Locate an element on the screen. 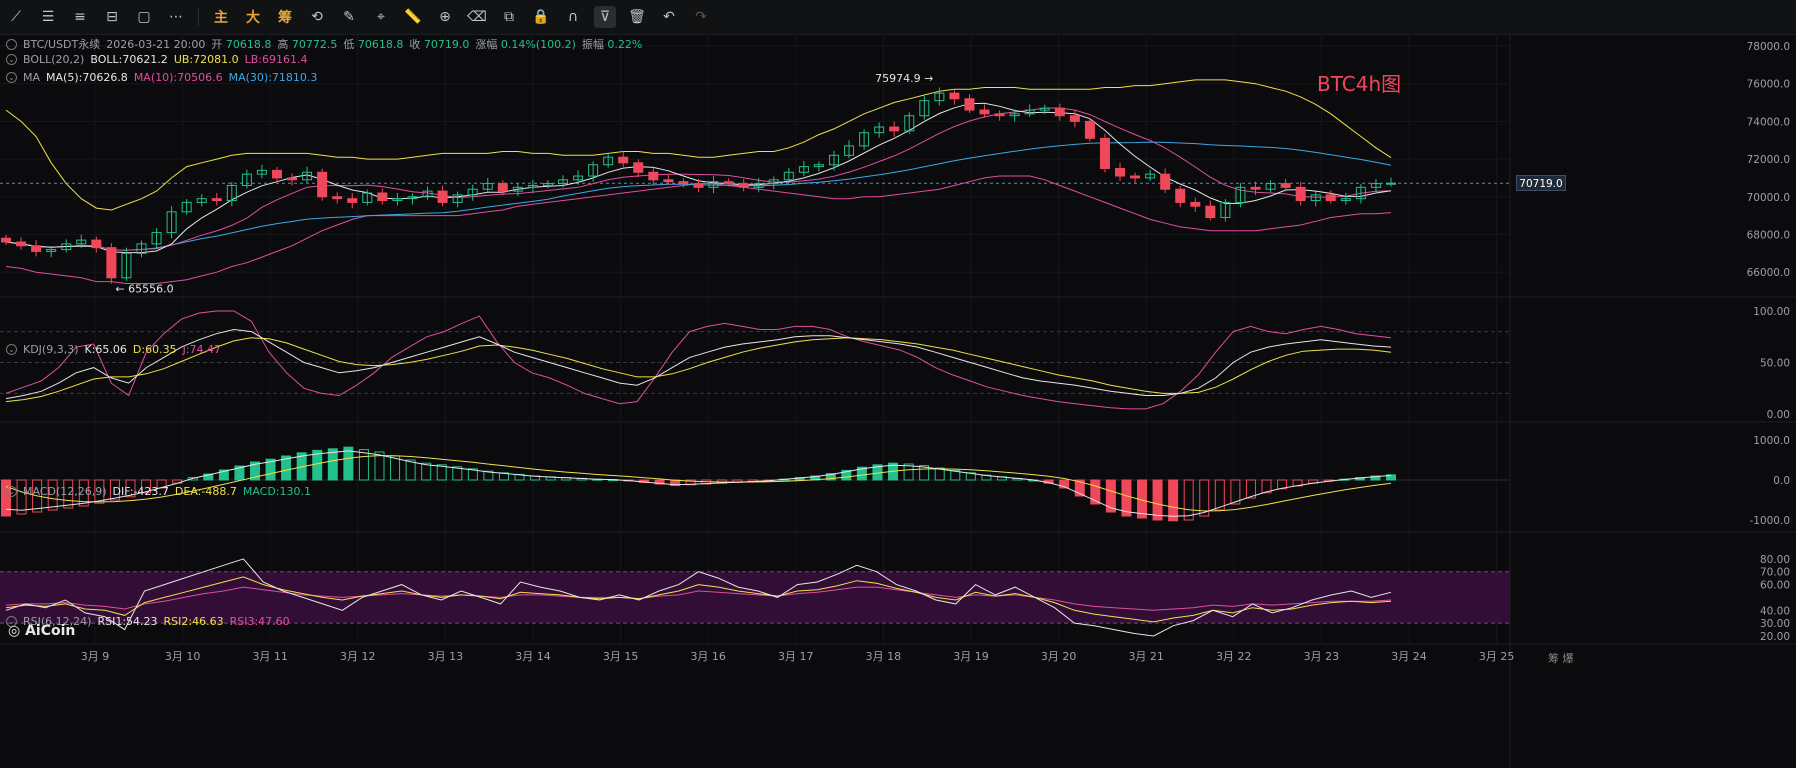  eye-icon is located at coordinates (11, 44).